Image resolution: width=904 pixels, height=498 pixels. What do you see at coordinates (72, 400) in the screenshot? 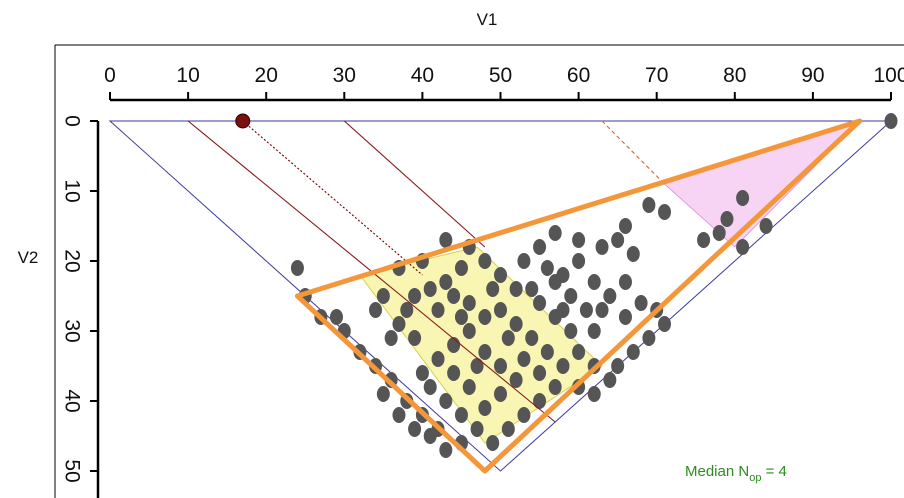
I see `y-tick-label: 40` at bounding box center [72, 400].